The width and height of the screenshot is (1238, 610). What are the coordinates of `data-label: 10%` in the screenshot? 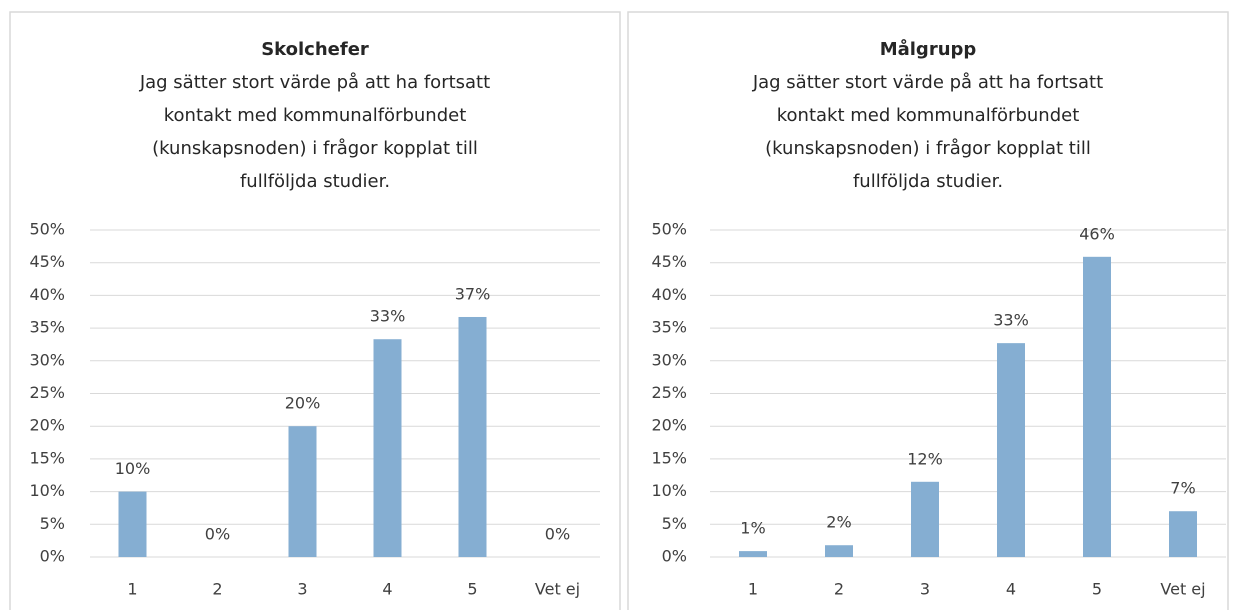 It's located at (133, 468).